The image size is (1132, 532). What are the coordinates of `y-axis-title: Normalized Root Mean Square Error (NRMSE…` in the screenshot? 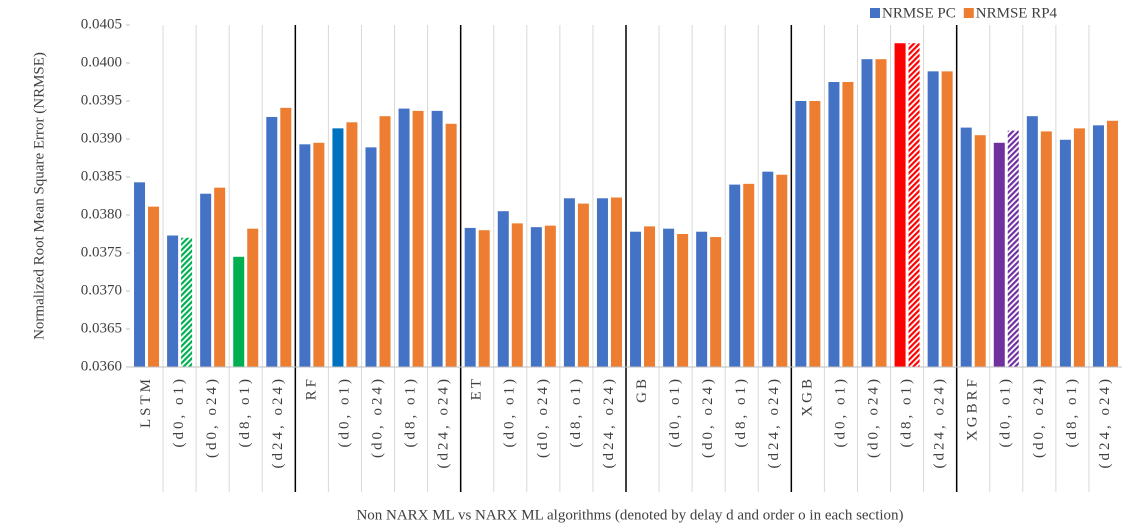 It's located at (39, 196).